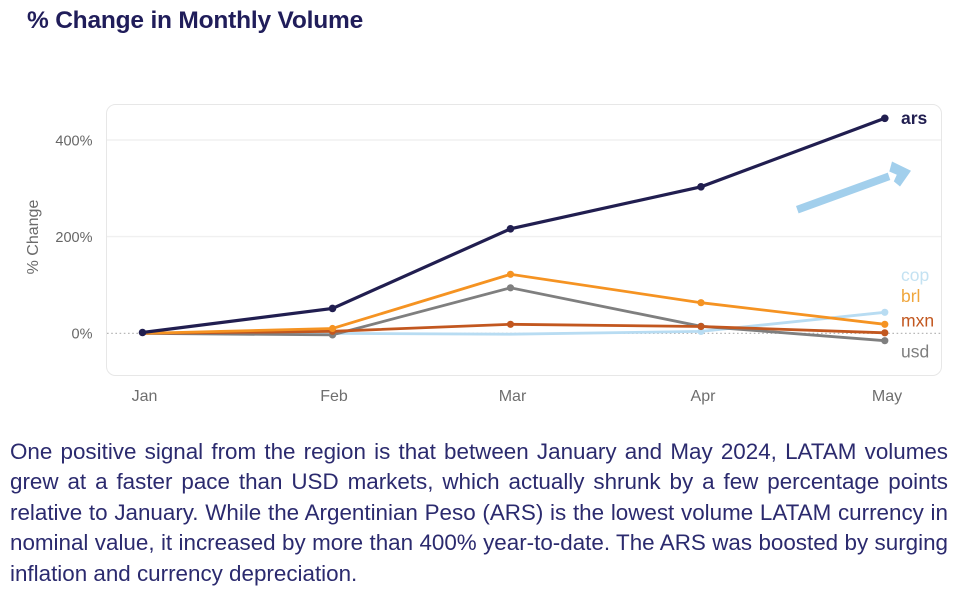 This screenshot has height=589, width=960. Describe the element at coordinates (82, 335) in the screenshot. I see `svg-text: 0%` at that location.